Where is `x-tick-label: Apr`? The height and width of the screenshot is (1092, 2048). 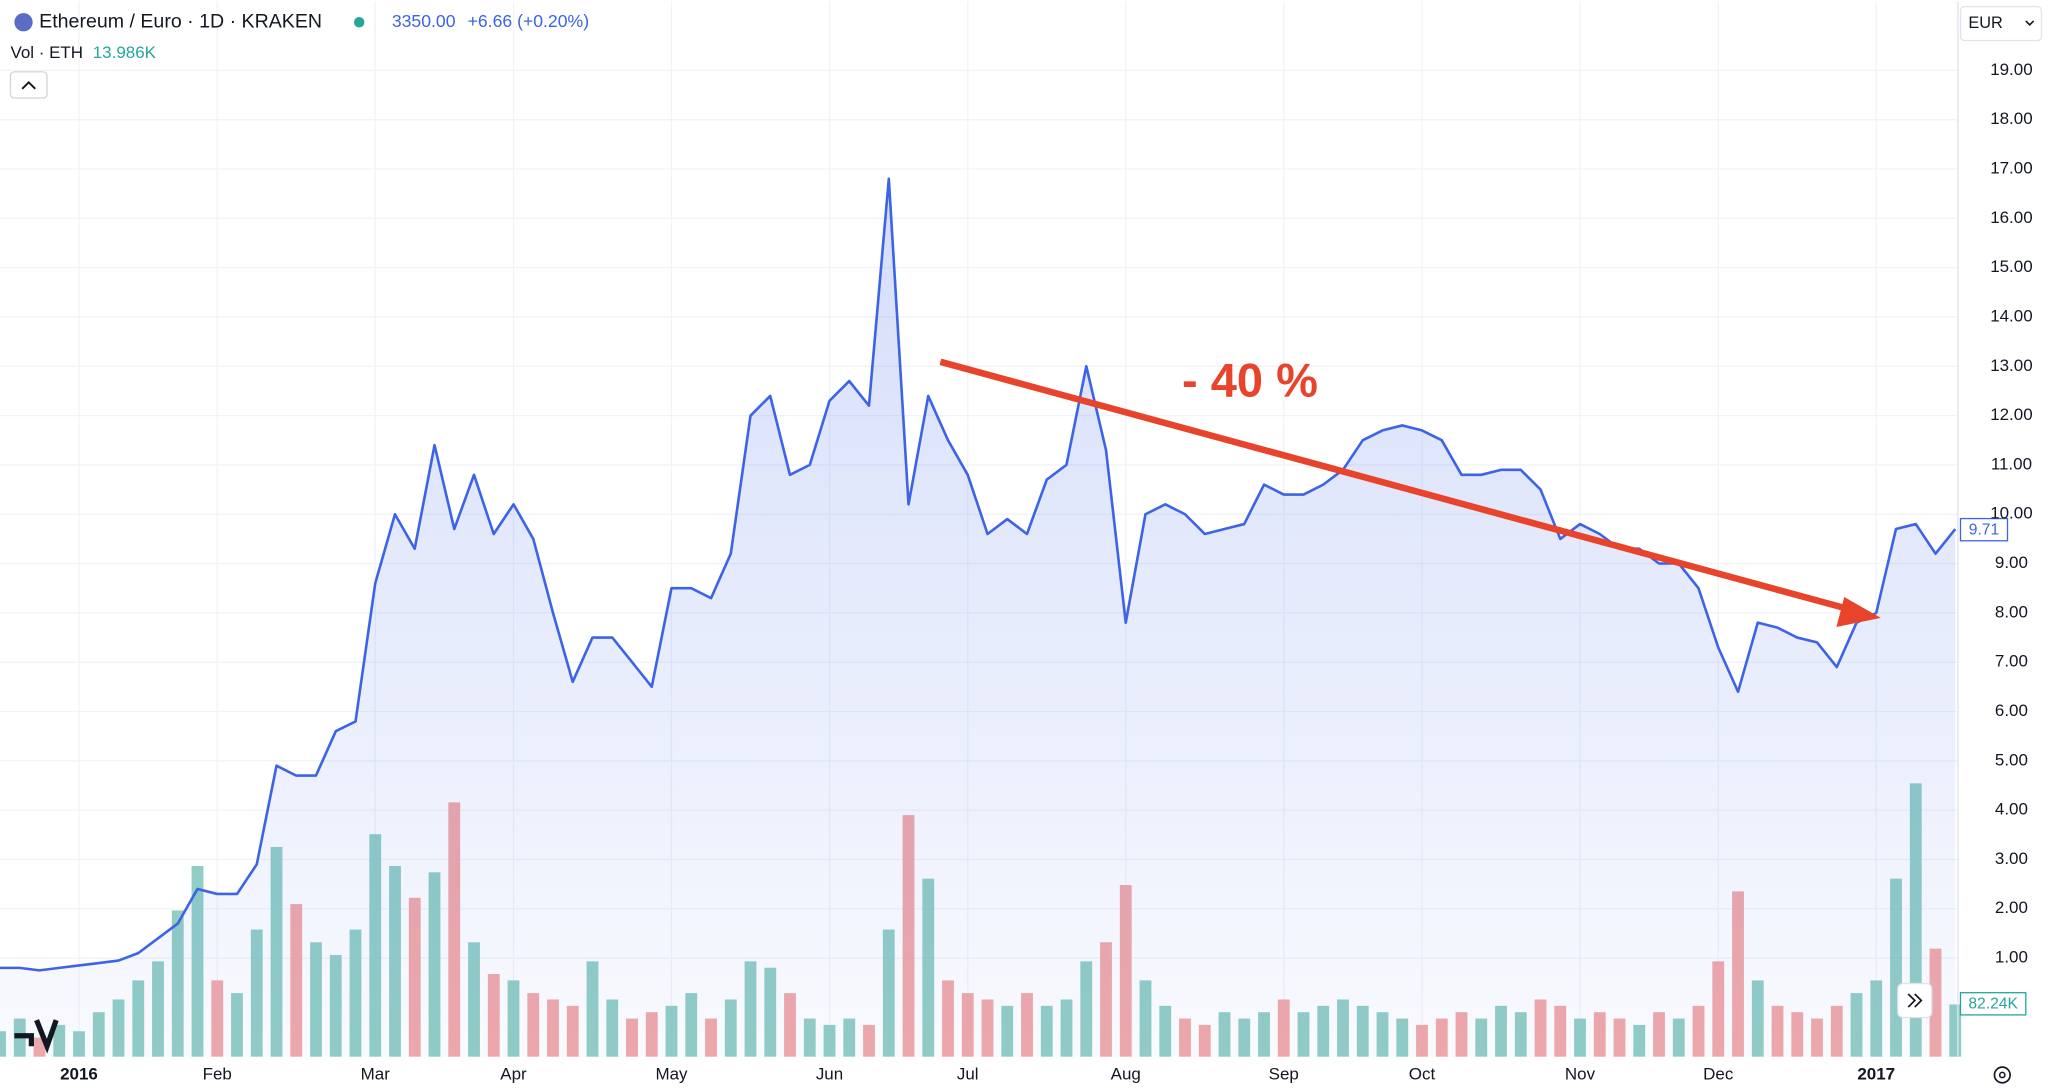
x-tick-label: Apr is located at coordinates (513, 1073).